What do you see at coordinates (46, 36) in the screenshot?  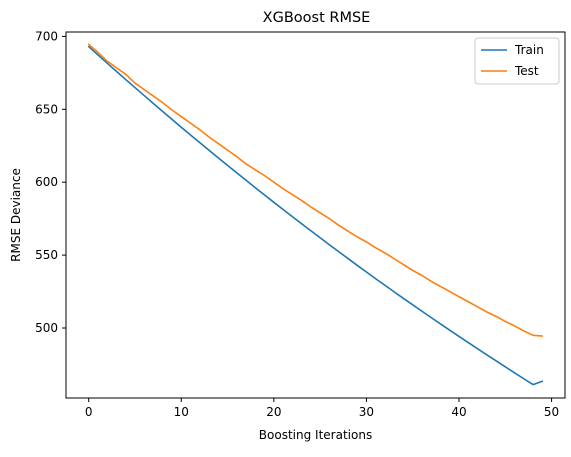 I see `y-tick-label: 700` at bounding box center [46, 36].